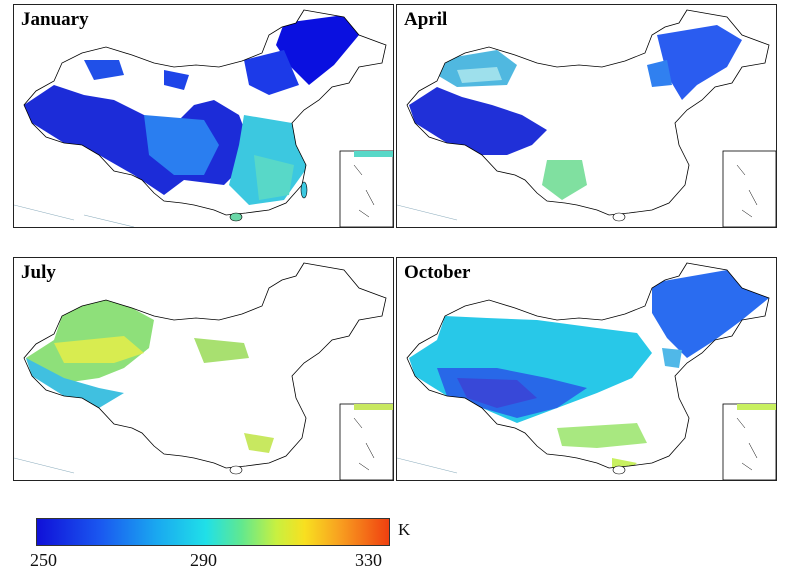 This screenshot has width=790, height=586. I want to click on panel-title: October, so click(437, 273).